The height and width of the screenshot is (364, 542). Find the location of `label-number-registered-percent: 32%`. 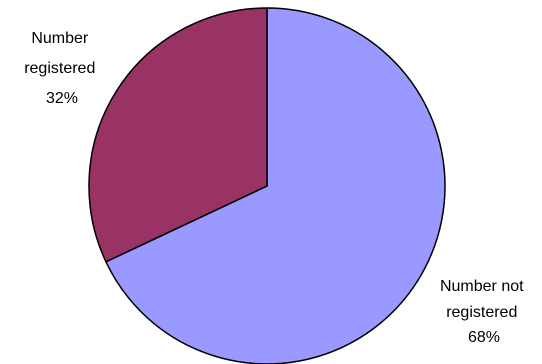

label-number-registered-percent: 32% is located at coordinates (62, 98).